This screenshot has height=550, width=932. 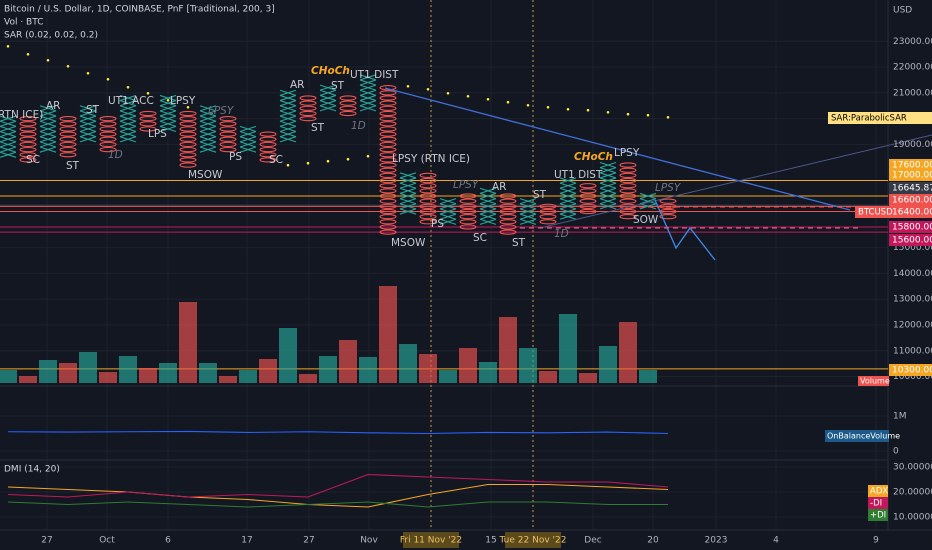 I want to click on y-tick-label: 23000.00, so click(x=912, y=42).